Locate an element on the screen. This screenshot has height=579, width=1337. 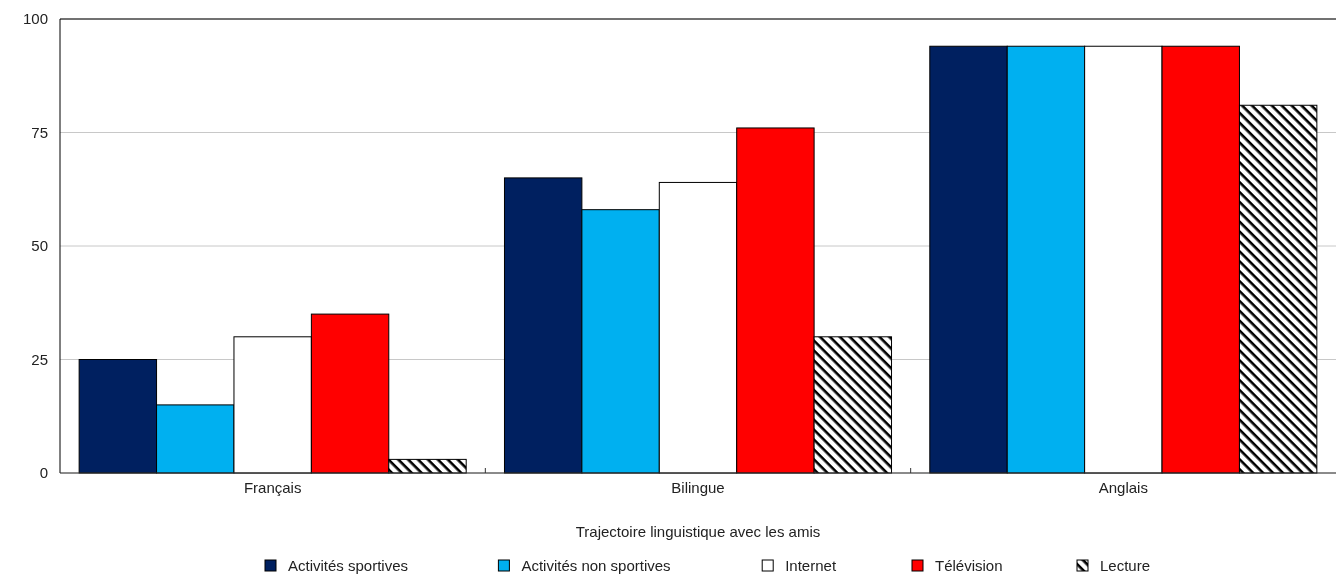
x-tick-label: Bilingue is located at coordinates (698, 487).